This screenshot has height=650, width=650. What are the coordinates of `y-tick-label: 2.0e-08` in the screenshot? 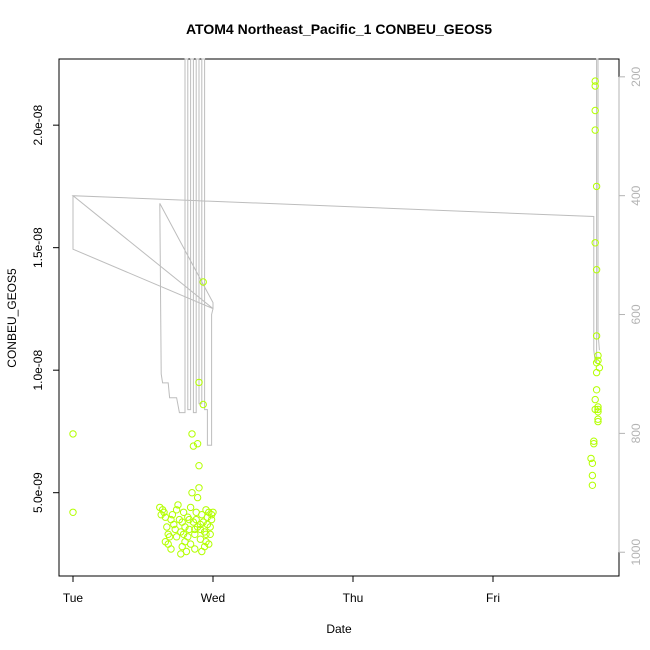 It's located at (38, 125).